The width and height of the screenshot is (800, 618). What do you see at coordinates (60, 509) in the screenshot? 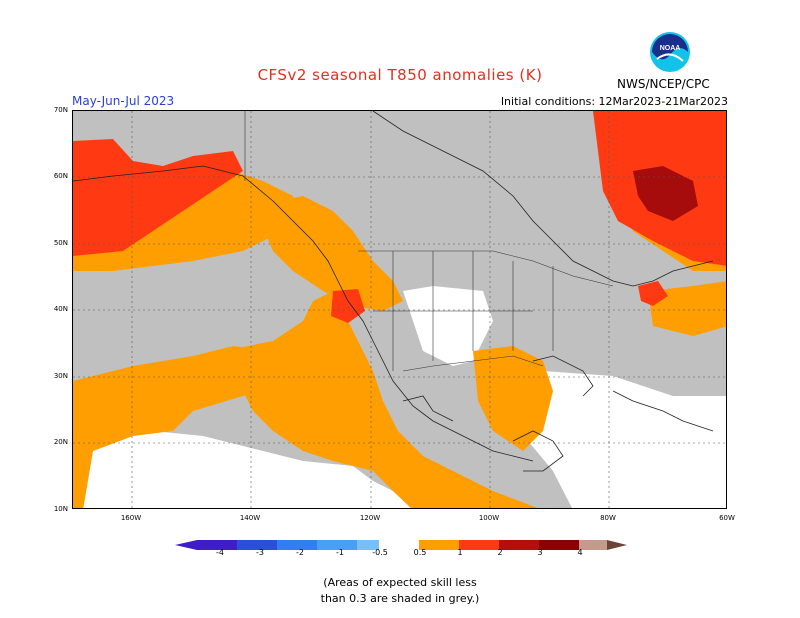
I see `lat-label-10n: 10N` at bounding box center [60, 509].